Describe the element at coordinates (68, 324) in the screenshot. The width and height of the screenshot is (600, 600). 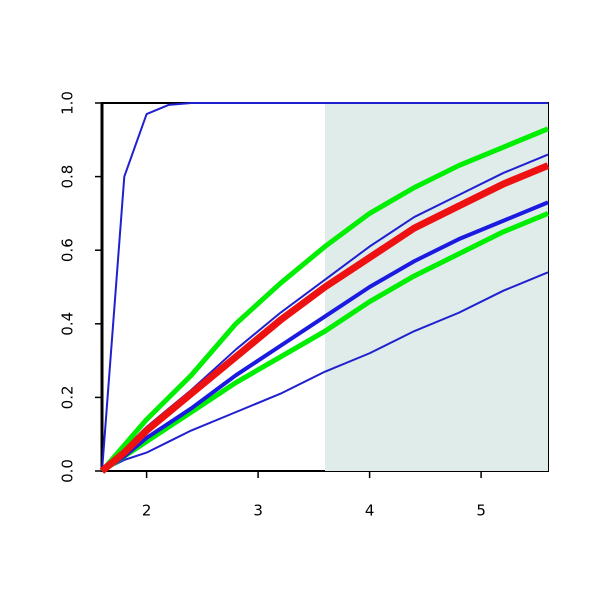
I see `y-tick-label: 0.4` at that location.